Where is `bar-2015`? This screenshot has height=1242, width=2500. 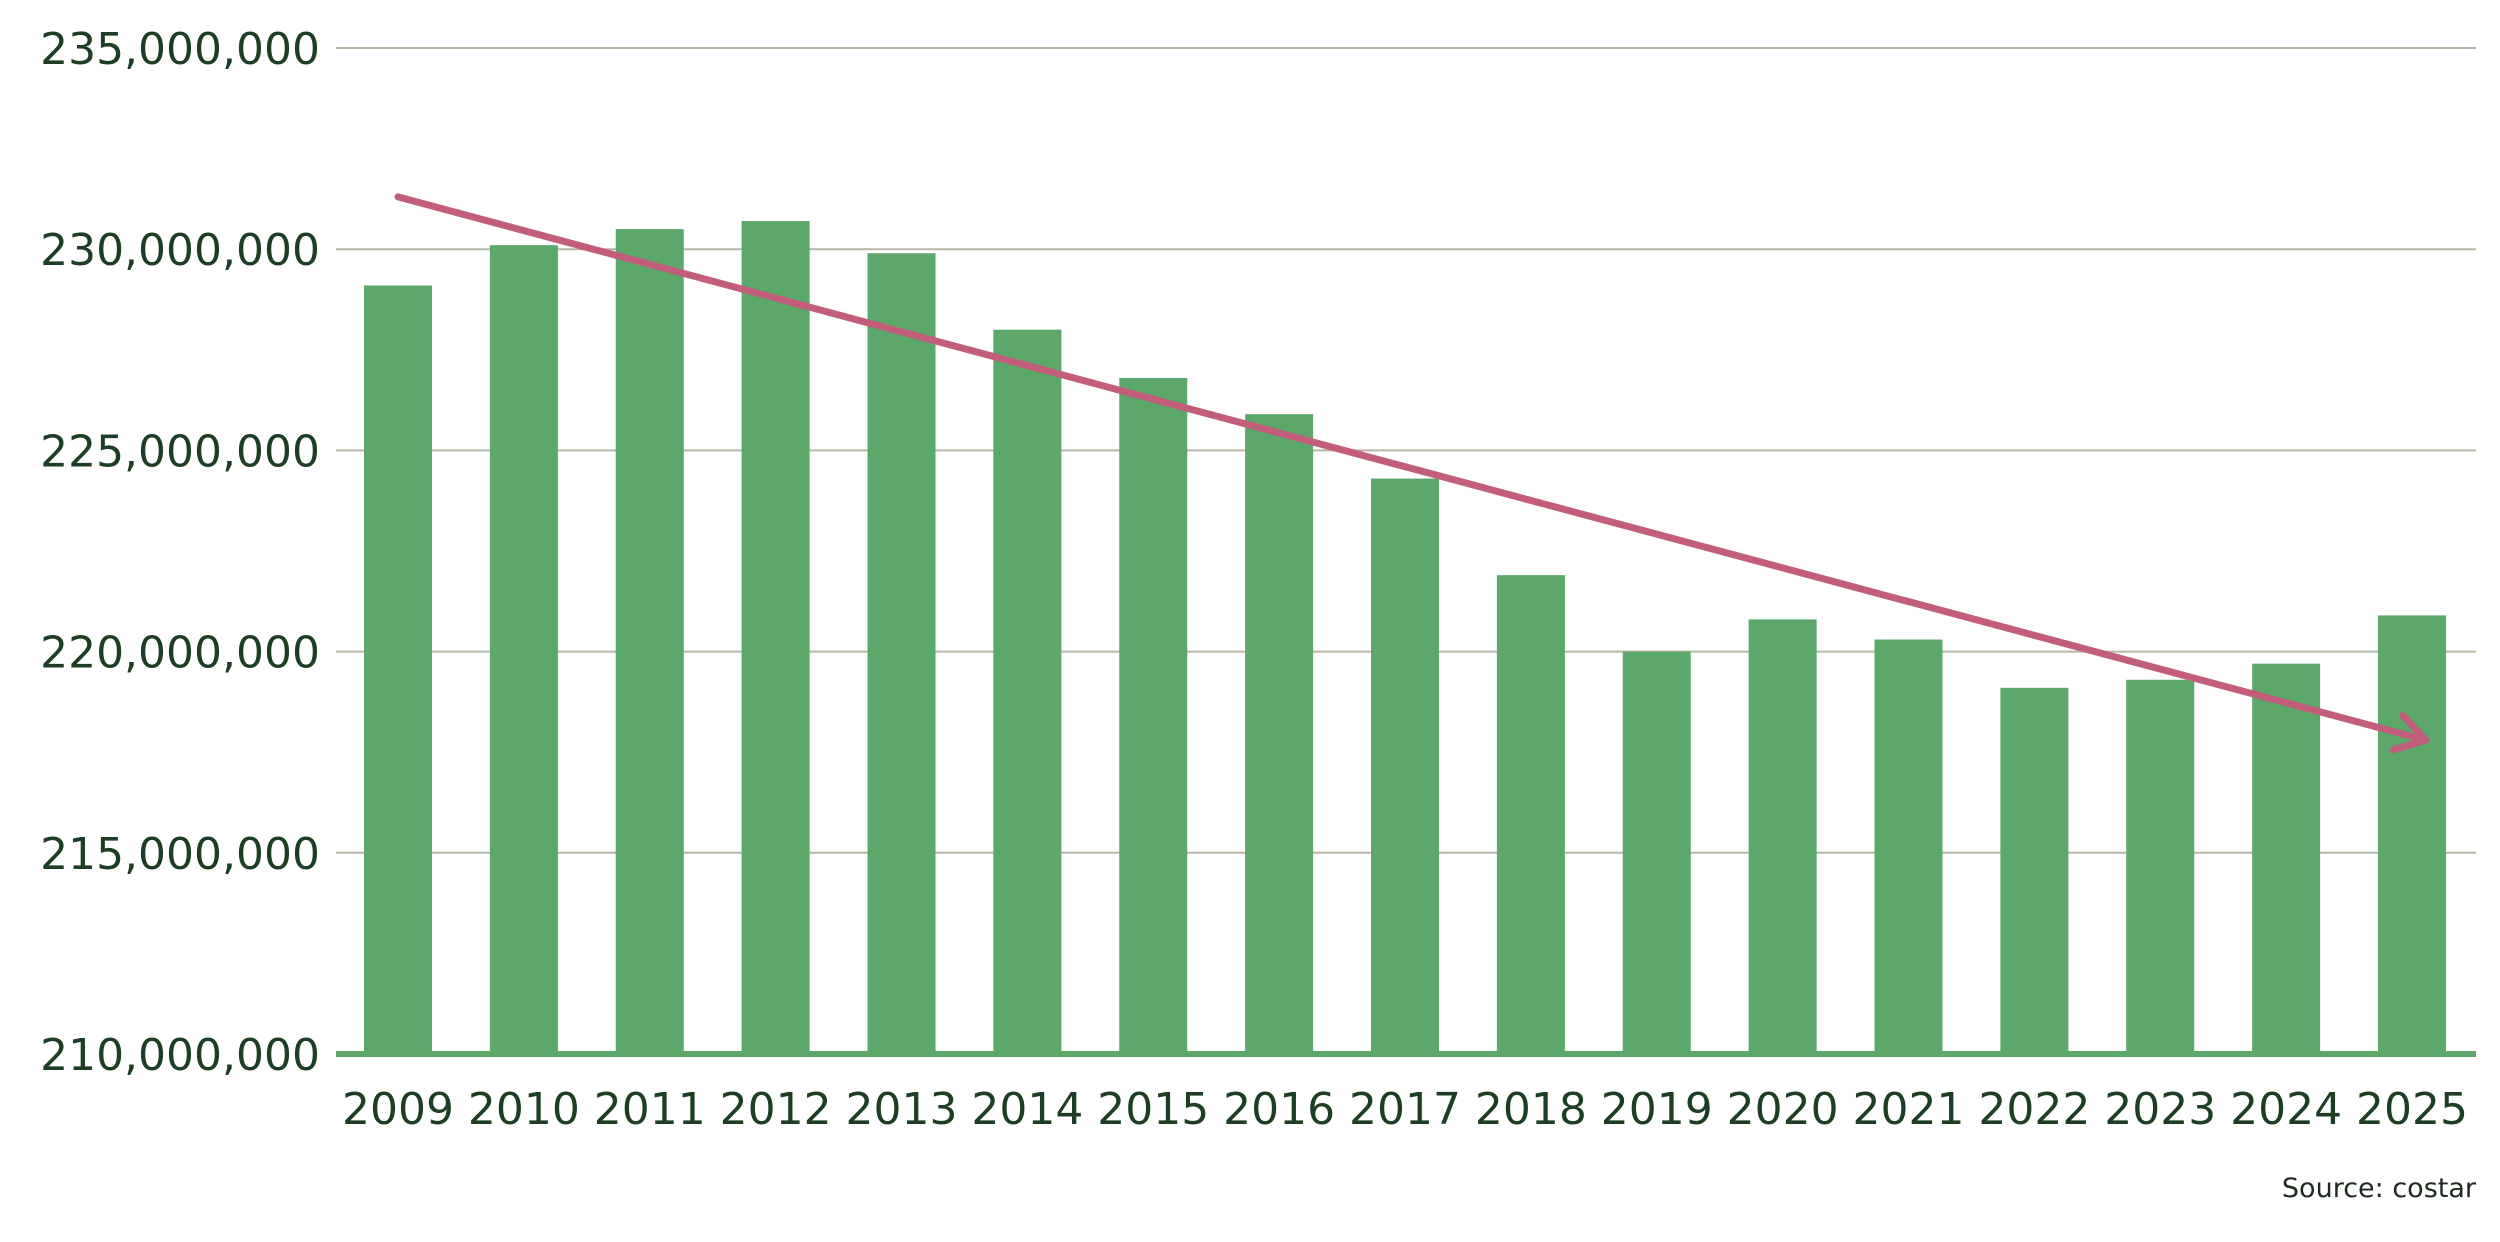
bar-2015 is located at coordinates (1153, 715).